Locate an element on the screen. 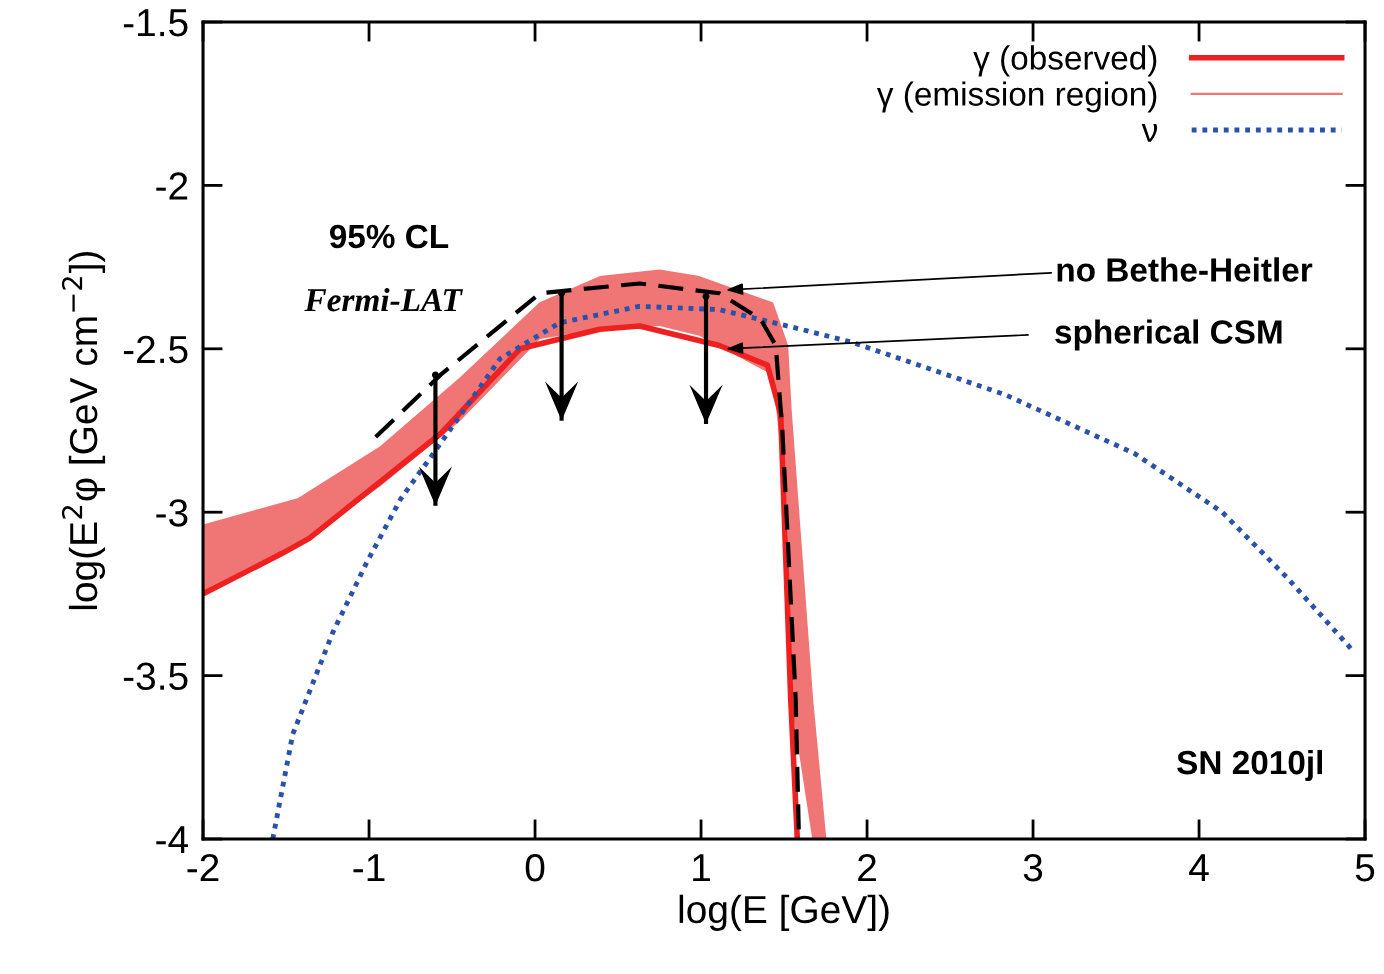 The height and width of the screenshot is (974, 1384). x-tick-label: -1 is located at coordinates (369, 868).